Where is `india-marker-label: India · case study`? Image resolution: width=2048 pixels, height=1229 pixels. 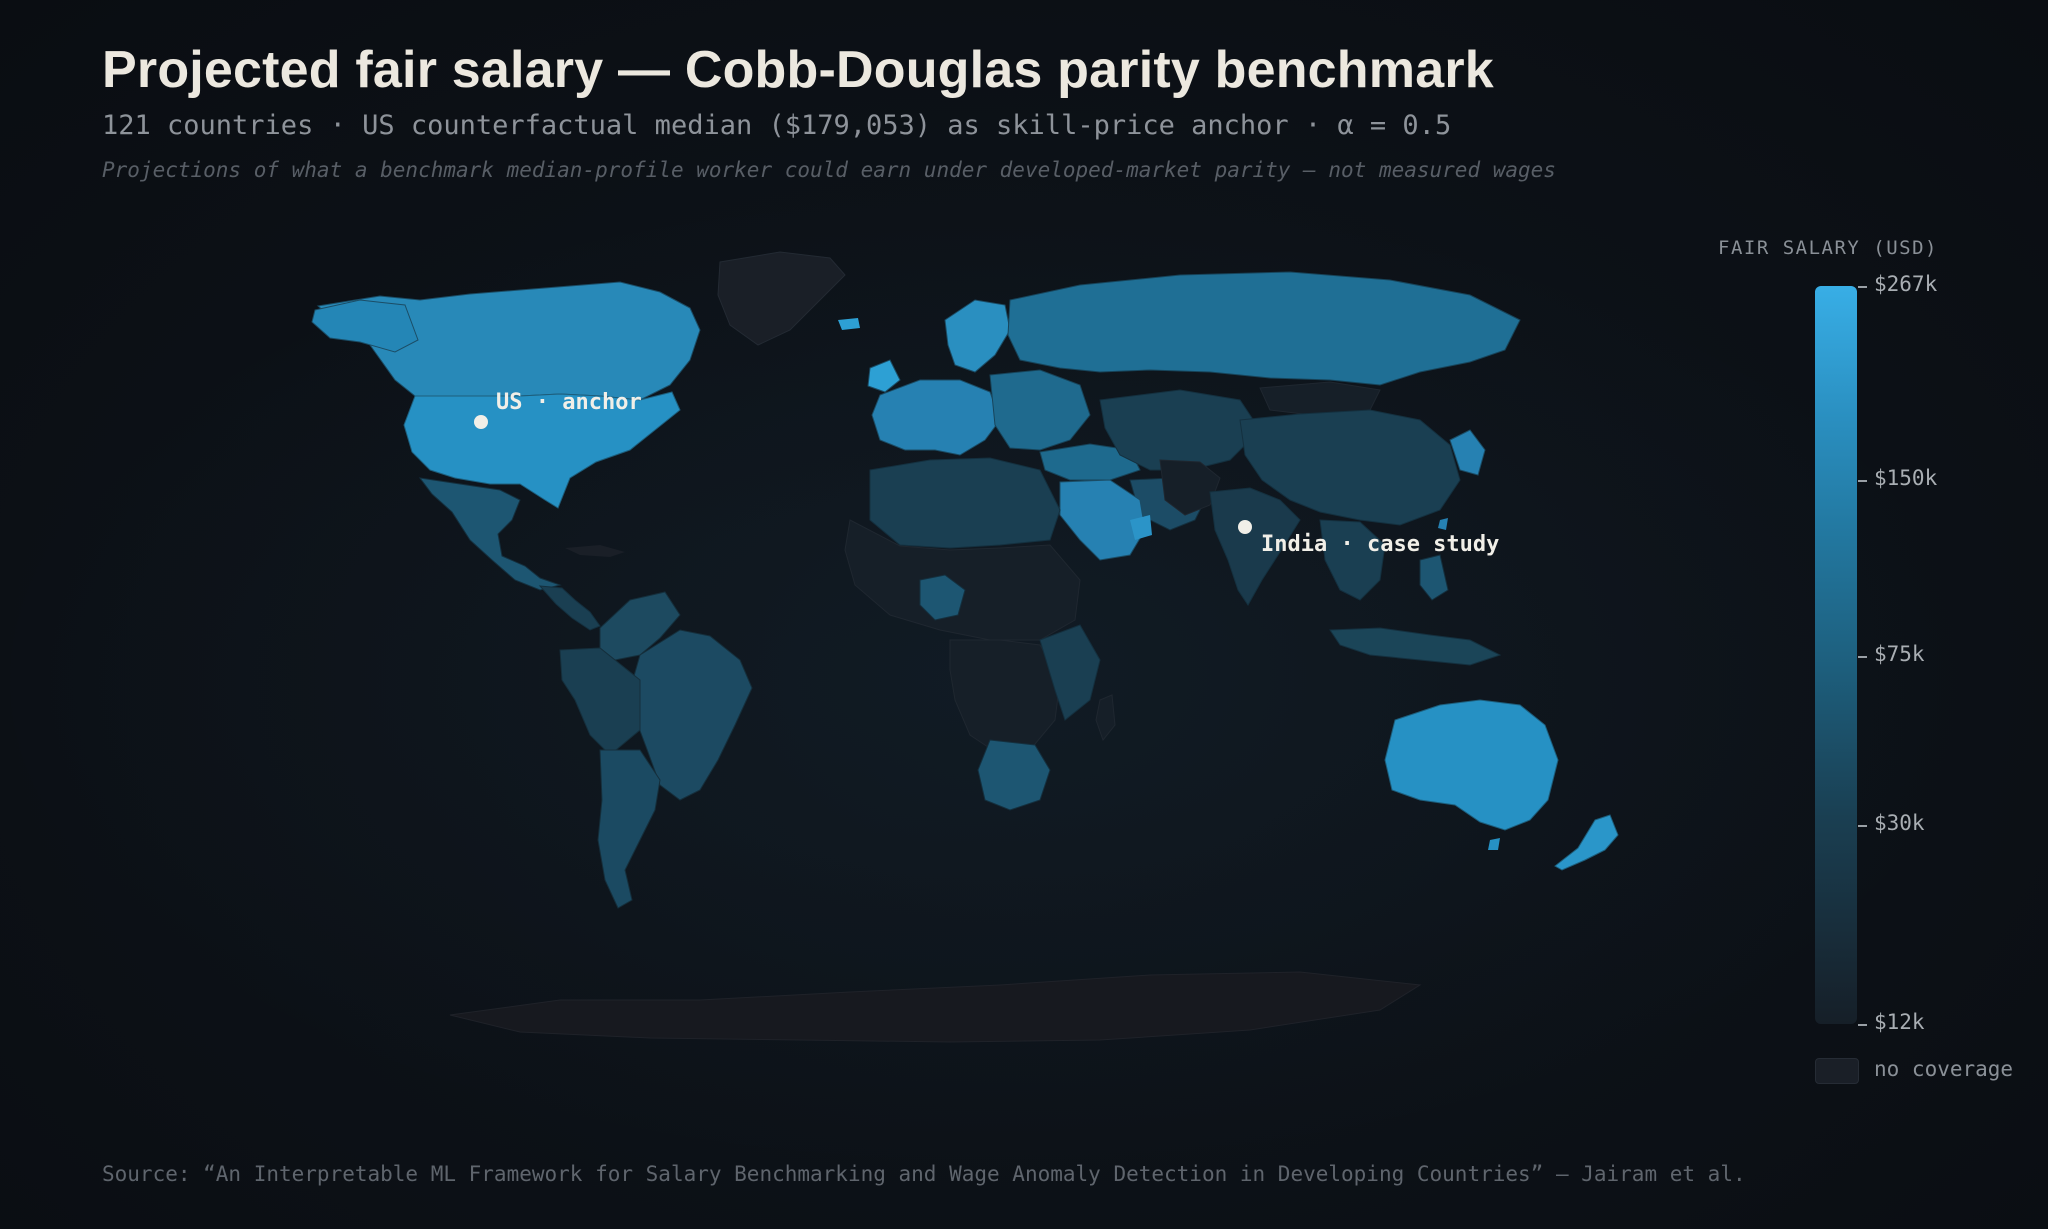
india-marker-label: India · case study is located at coordinates (1380, 544).